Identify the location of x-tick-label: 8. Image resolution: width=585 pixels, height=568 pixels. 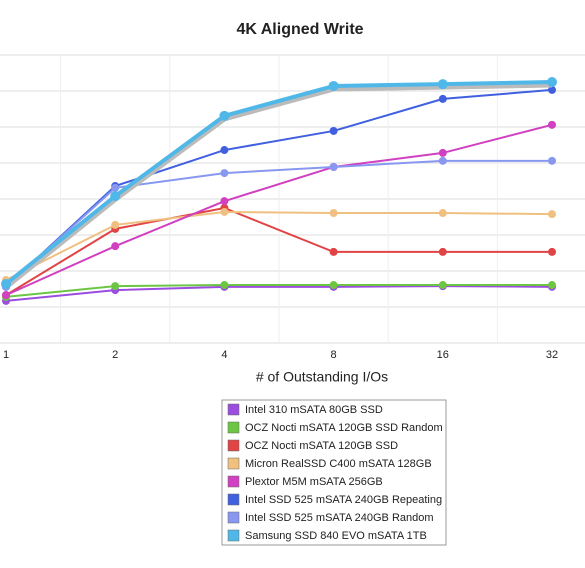
(334, 355).